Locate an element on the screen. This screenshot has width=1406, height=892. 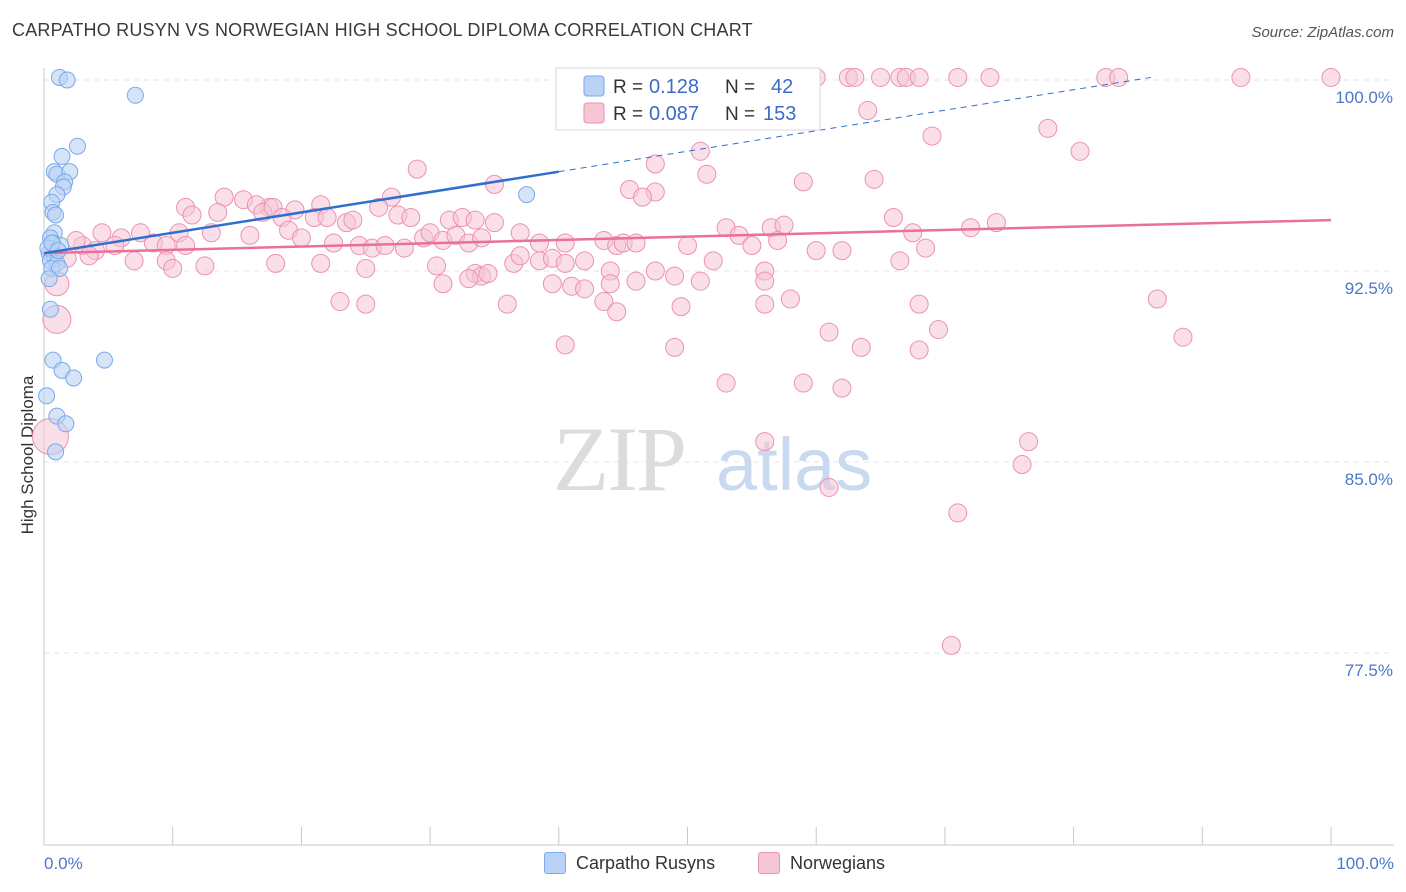
y-tick-label: 77.5% is located at coordinates (1369, 670).